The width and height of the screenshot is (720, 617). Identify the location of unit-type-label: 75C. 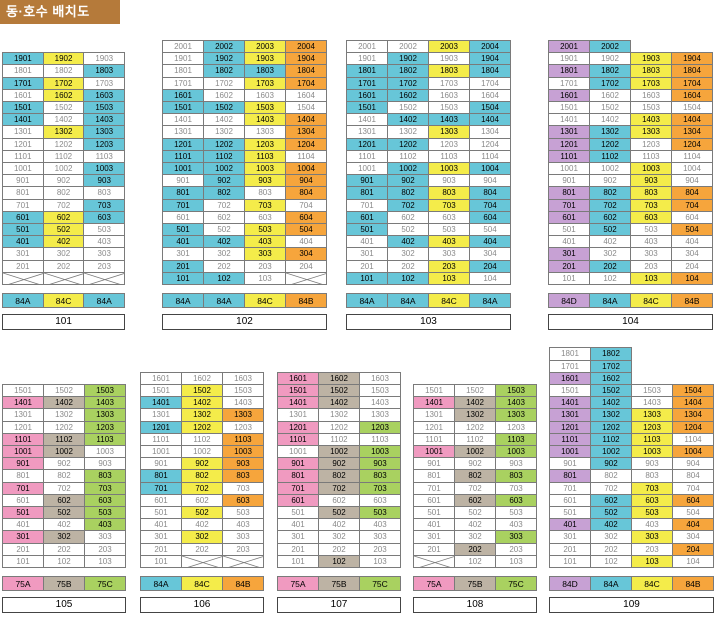
(380, 583).